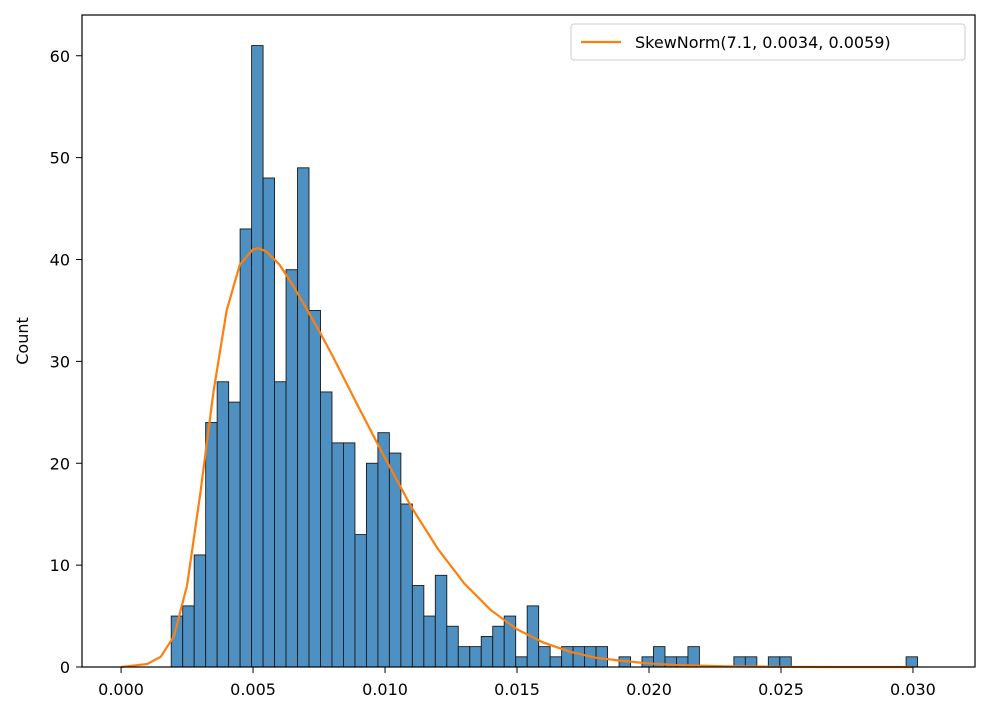  Describe the element at coordinates (253, 689) in the screenshot. I see `x-tick-label: 0.005` at that location.